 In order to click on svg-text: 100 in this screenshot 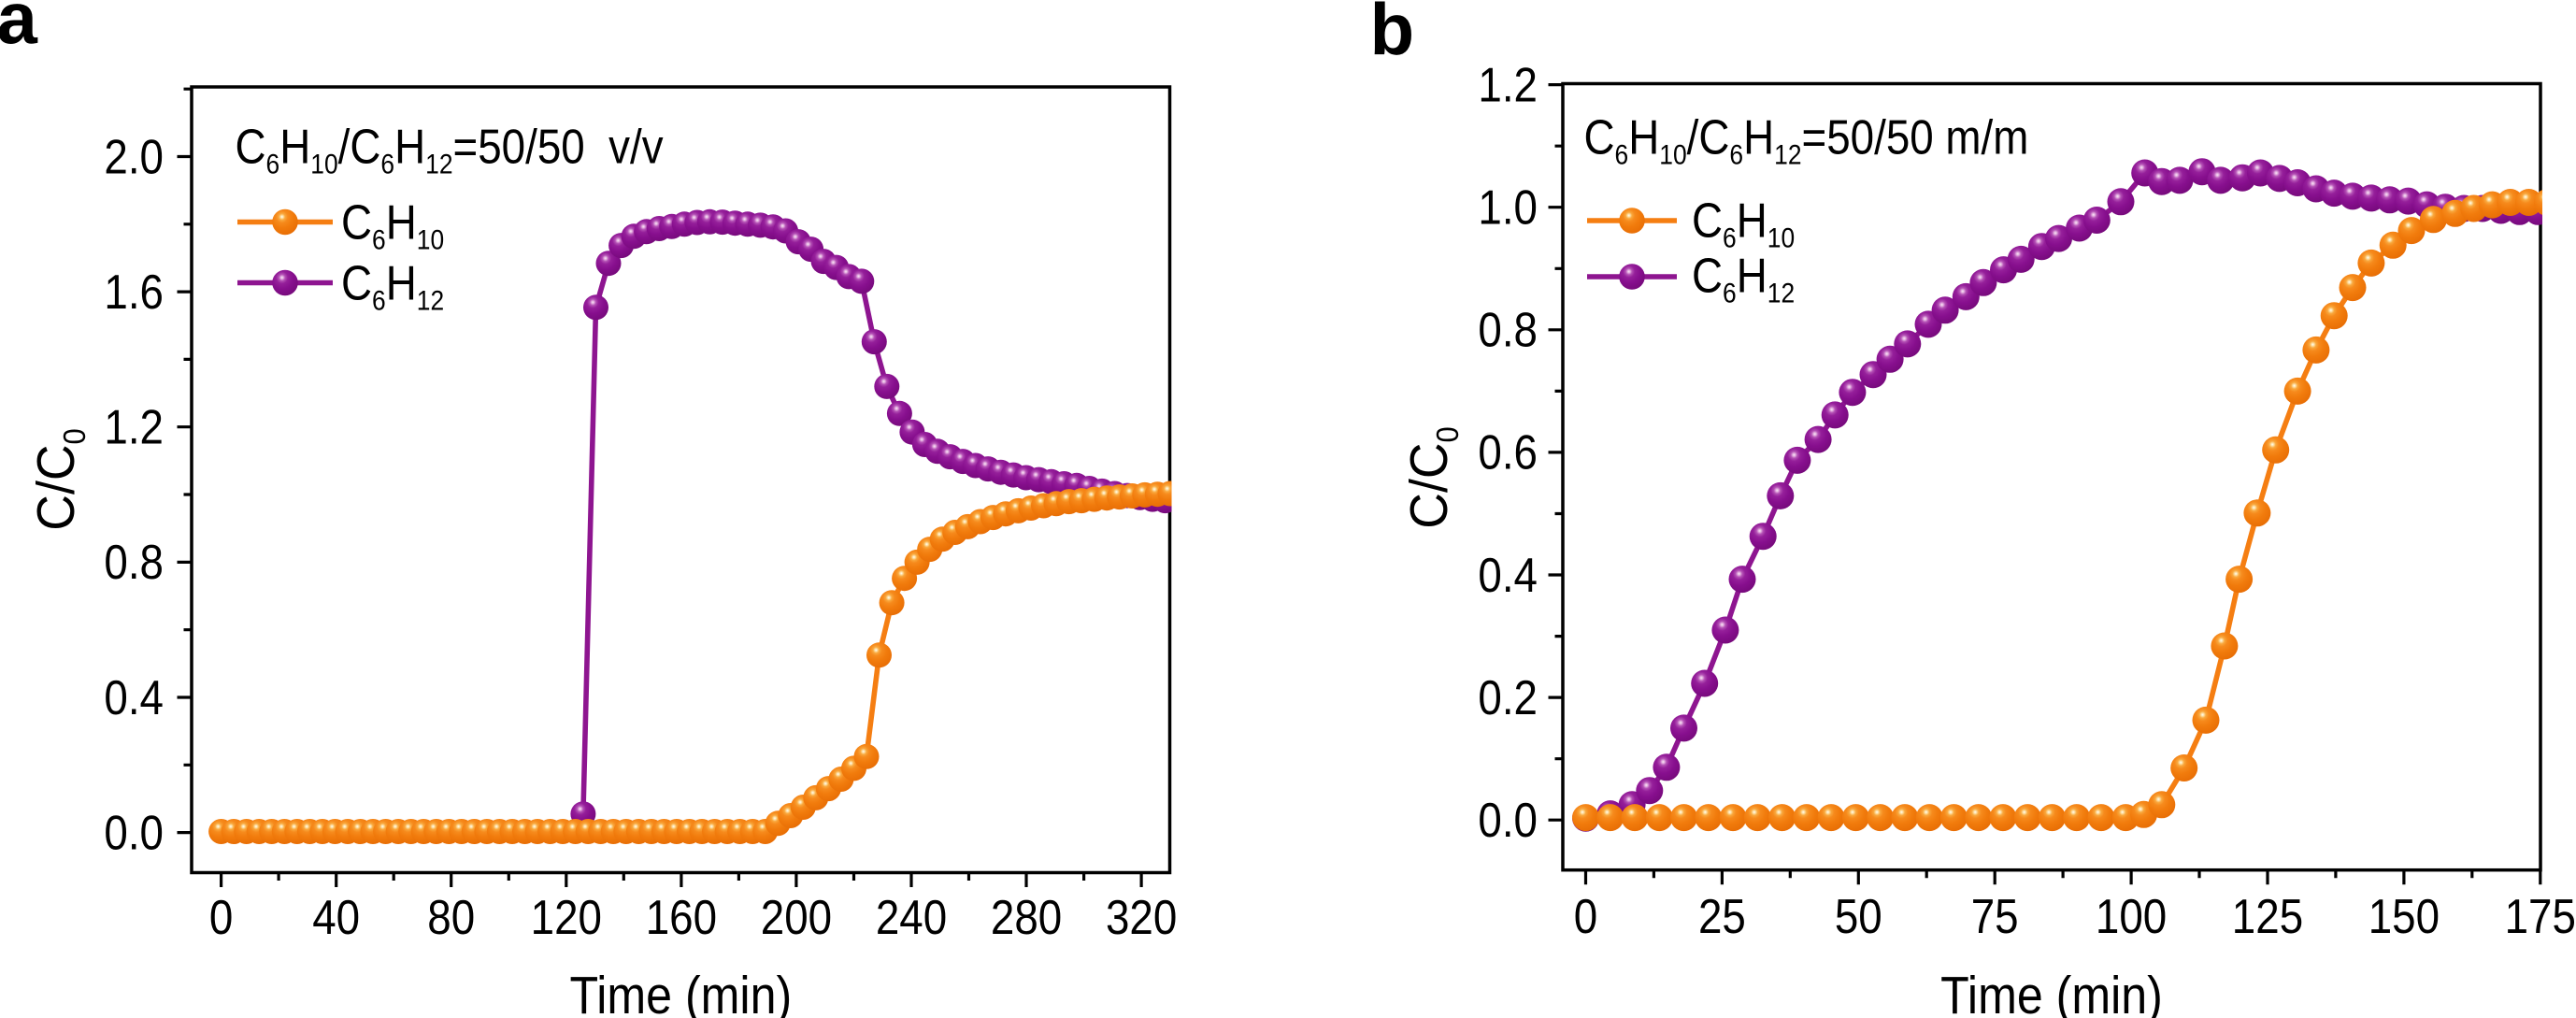, I will do `click(2131, 916)`.